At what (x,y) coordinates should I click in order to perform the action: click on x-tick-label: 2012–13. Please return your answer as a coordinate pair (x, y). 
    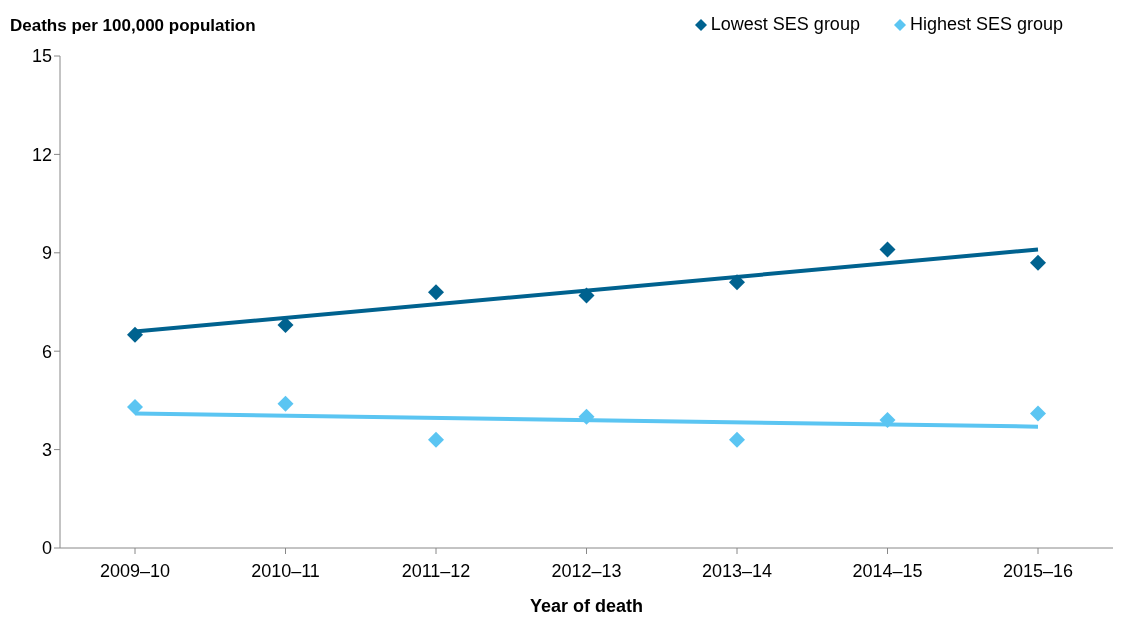
    Looking at the image, I should click on (586, 570).